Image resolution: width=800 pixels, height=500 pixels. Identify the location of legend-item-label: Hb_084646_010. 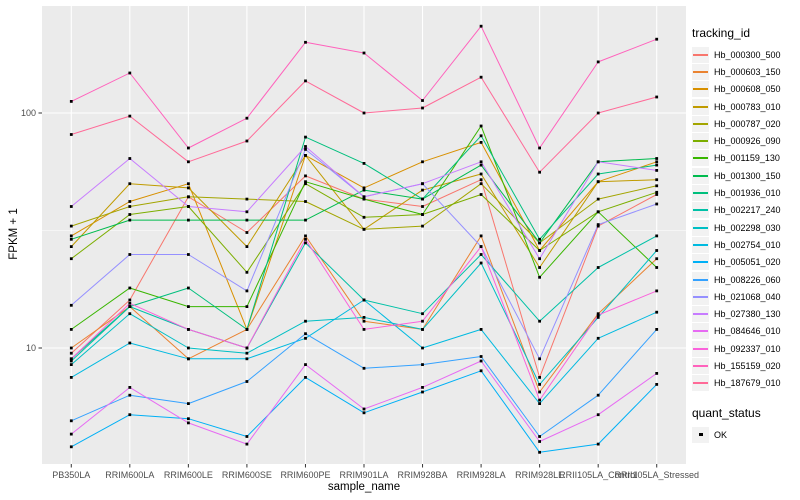
(747, 331).